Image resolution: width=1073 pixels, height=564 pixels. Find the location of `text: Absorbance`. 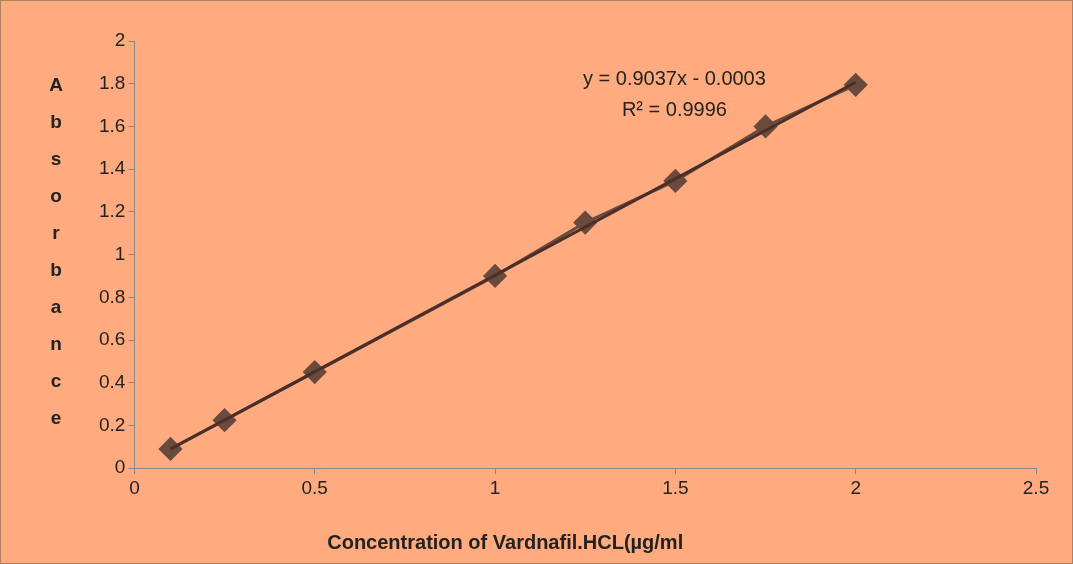

text: Absorbance is located at coordinates (56, 251).